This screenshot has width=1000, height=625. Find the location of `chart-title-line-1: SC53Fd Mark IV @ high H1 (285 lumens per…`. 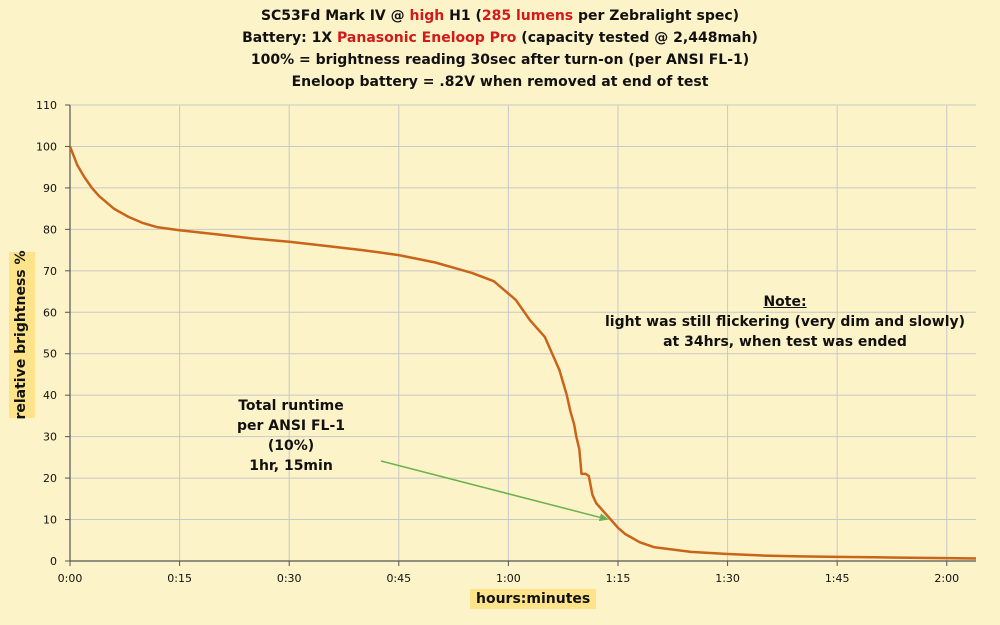

chart-title-line-1: SC53Fd Mark IV @ high H1 (285 lumens per… is located at coordinates (500, 16).